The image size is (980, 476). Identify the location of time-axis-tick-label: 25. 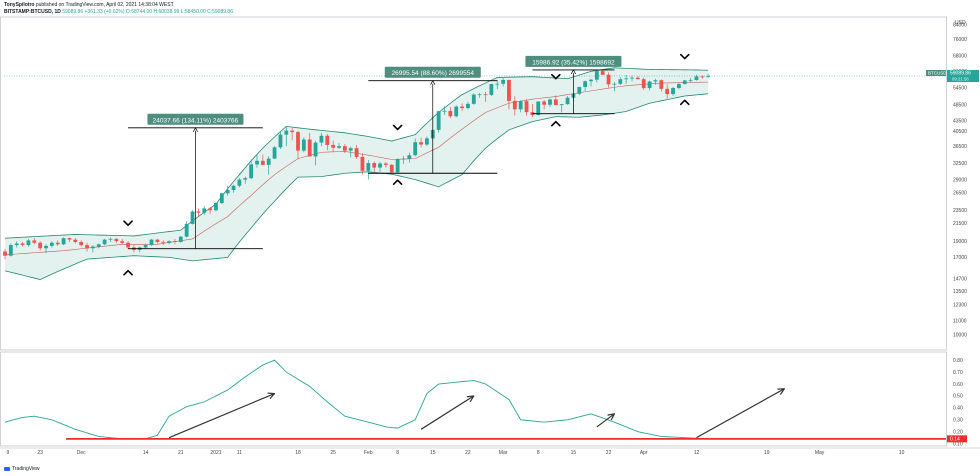
(333, 453).